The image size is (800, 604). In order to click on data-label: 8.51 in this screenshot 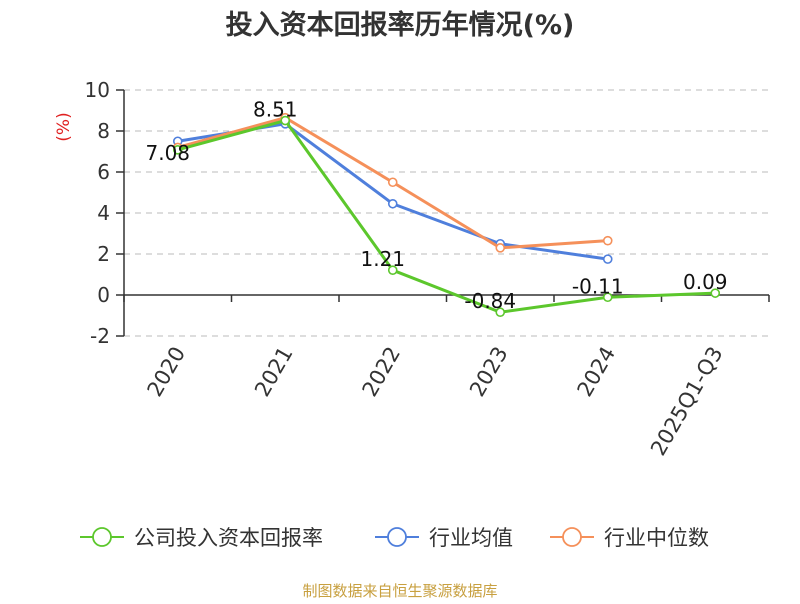, I will do `click(275, 110)`.